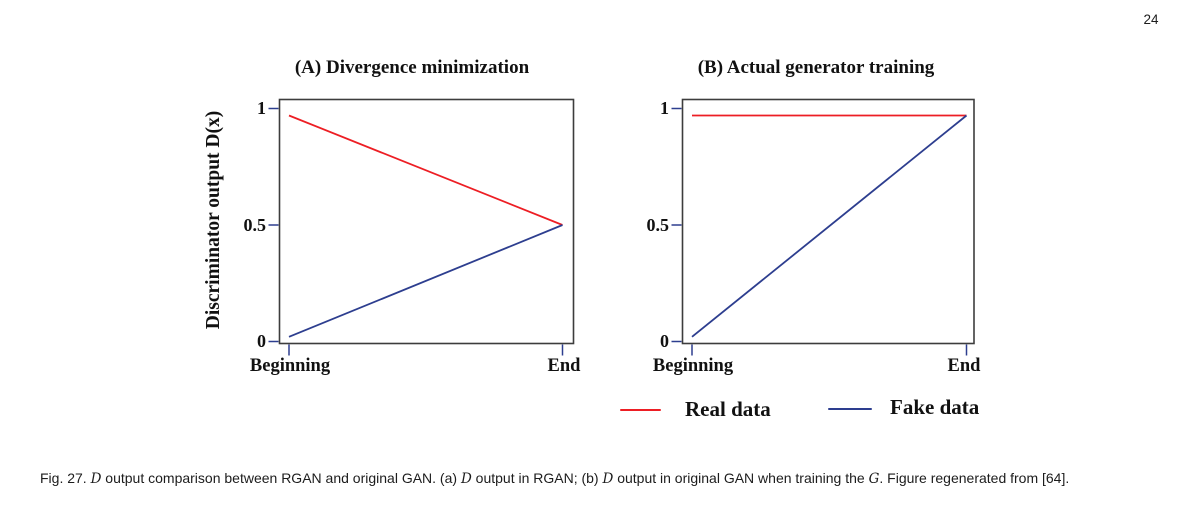 This screenshot has width=1199, height=521. I want to click on legend-real-data-label: Real data, so click(728, 409).